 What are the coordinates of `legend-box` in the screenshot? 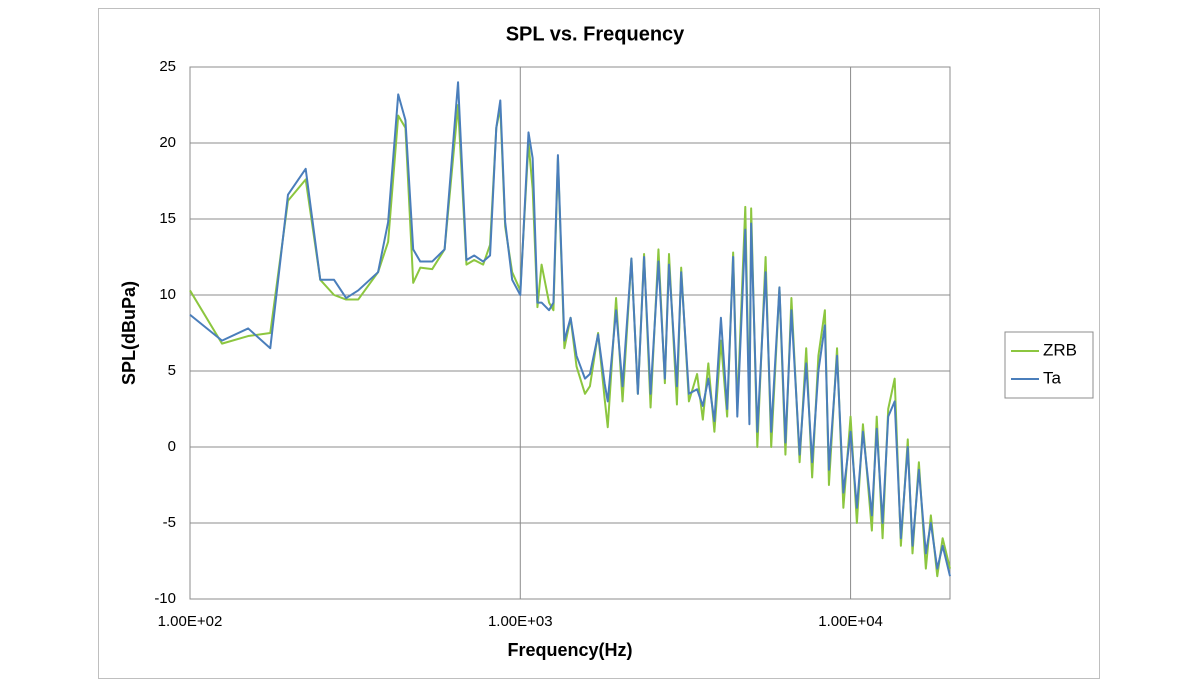 It's located at (1049, 365).